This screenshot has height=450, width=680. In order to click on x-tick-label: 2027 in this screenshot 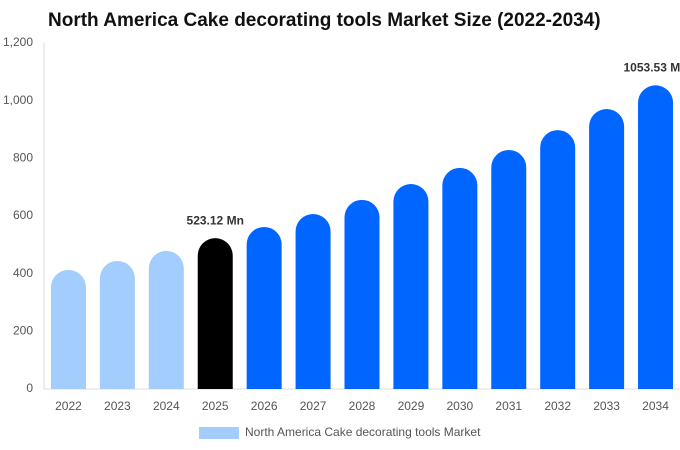, I will do `click(313, 406)`.